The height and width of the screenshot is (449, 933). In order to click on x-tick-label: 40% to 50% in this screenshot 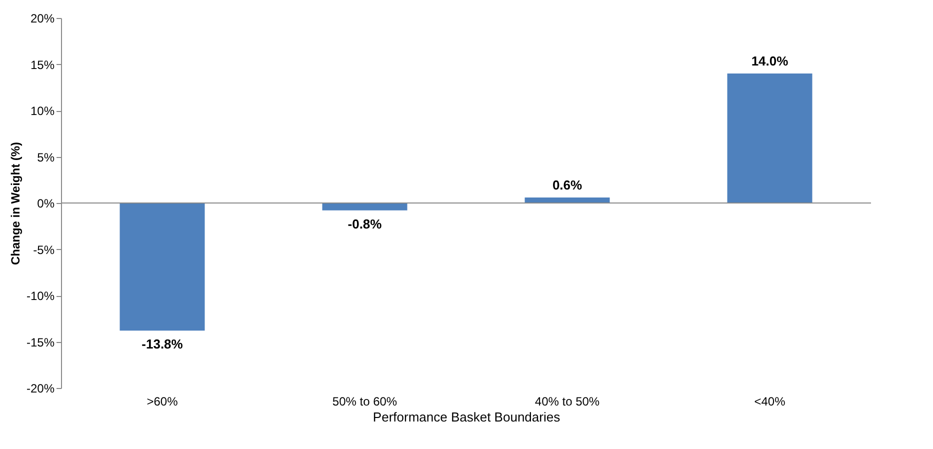, I will do `click(567, 401)`.